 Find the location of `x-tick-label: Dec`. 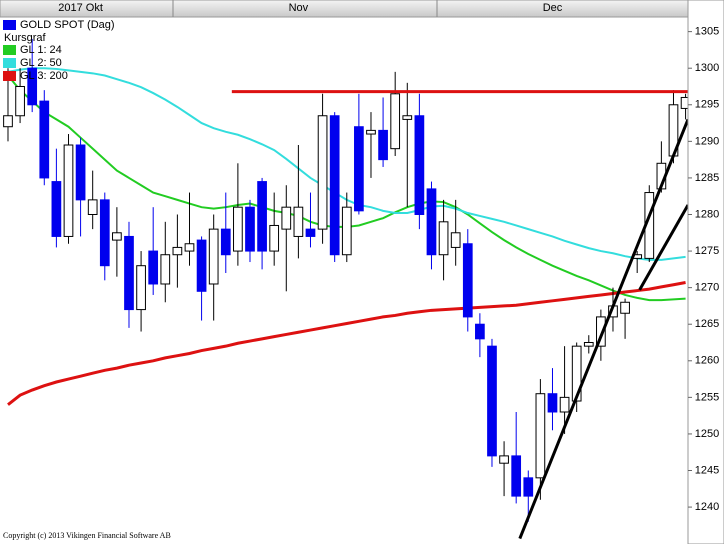

x-tick-label: Dec is located at coordinates (553, 8).